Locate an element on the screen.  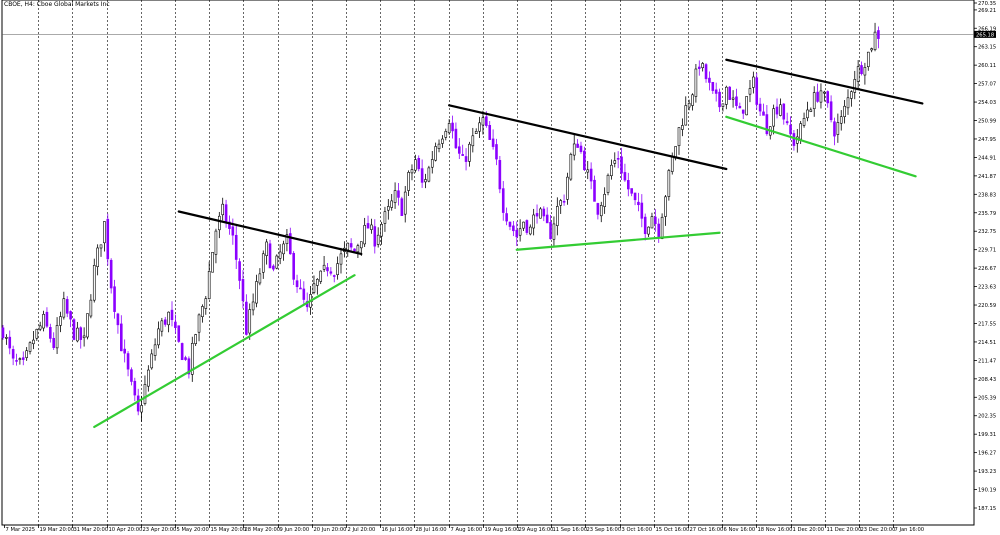
x-tick-label: 23 Apr 20:00 is located at coordinates (160, 530).